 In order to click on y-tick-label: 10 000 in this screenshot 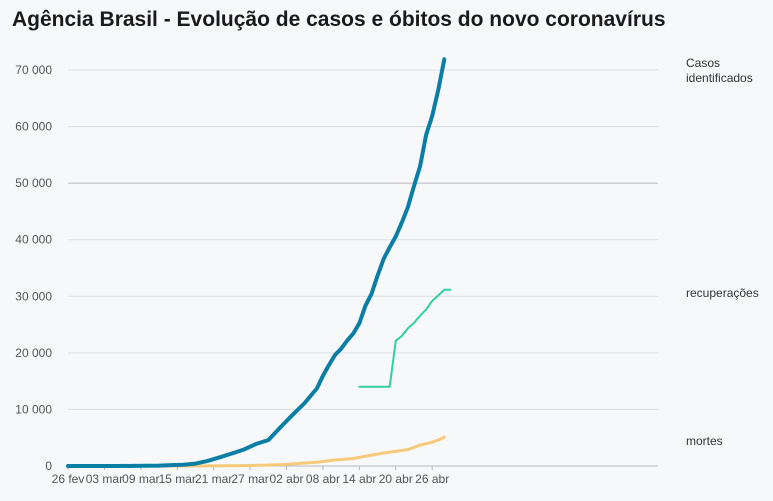, I will do `click(33, 409)`.